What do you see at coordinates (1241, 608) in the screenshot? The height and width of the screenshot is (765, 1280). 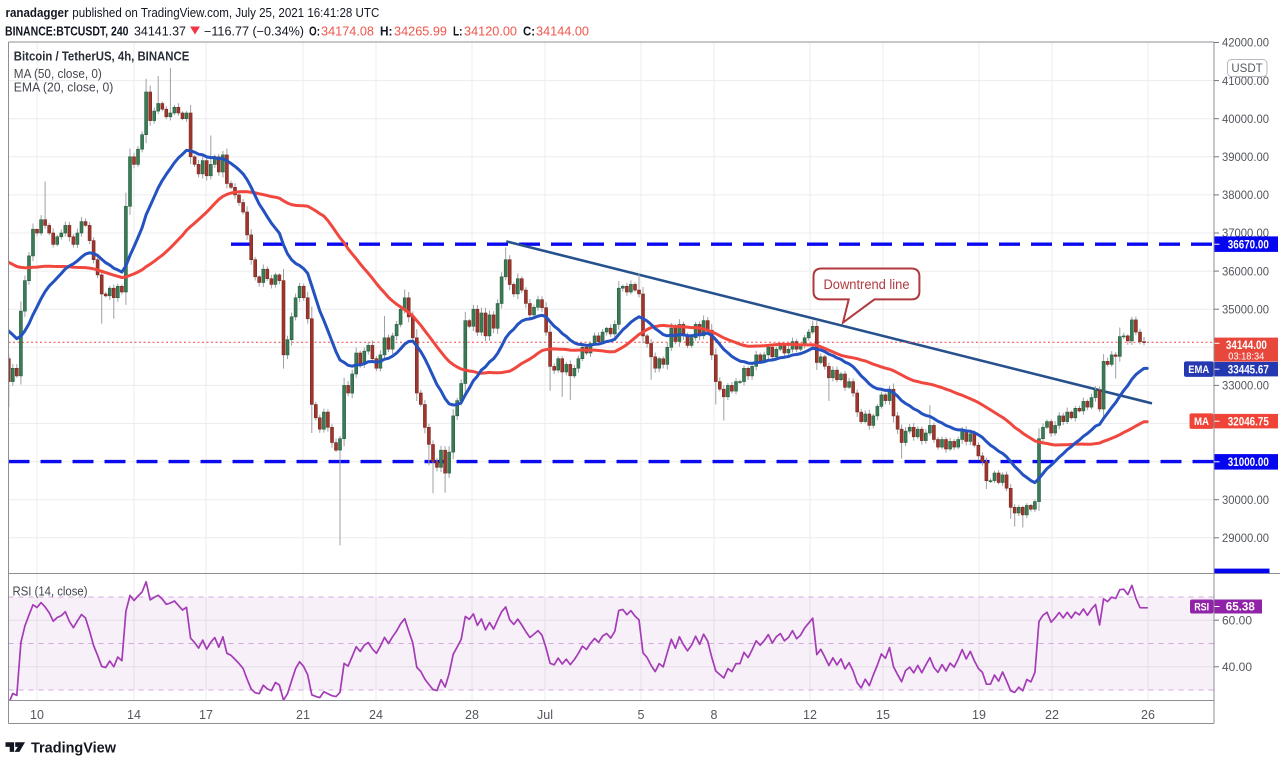 I see `svg-text: 65.38` at bounding box center [1241, 608].